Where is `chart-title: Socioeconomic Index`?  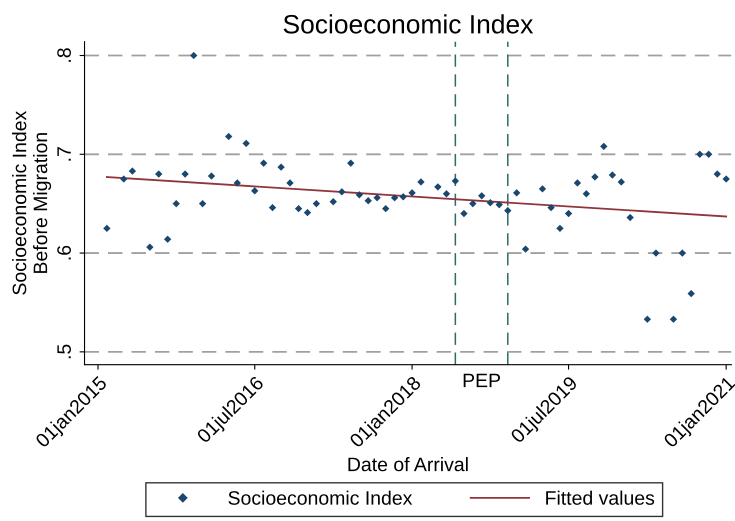 chart-title: Socioeconomic Index is located at coordinates (409, 24).